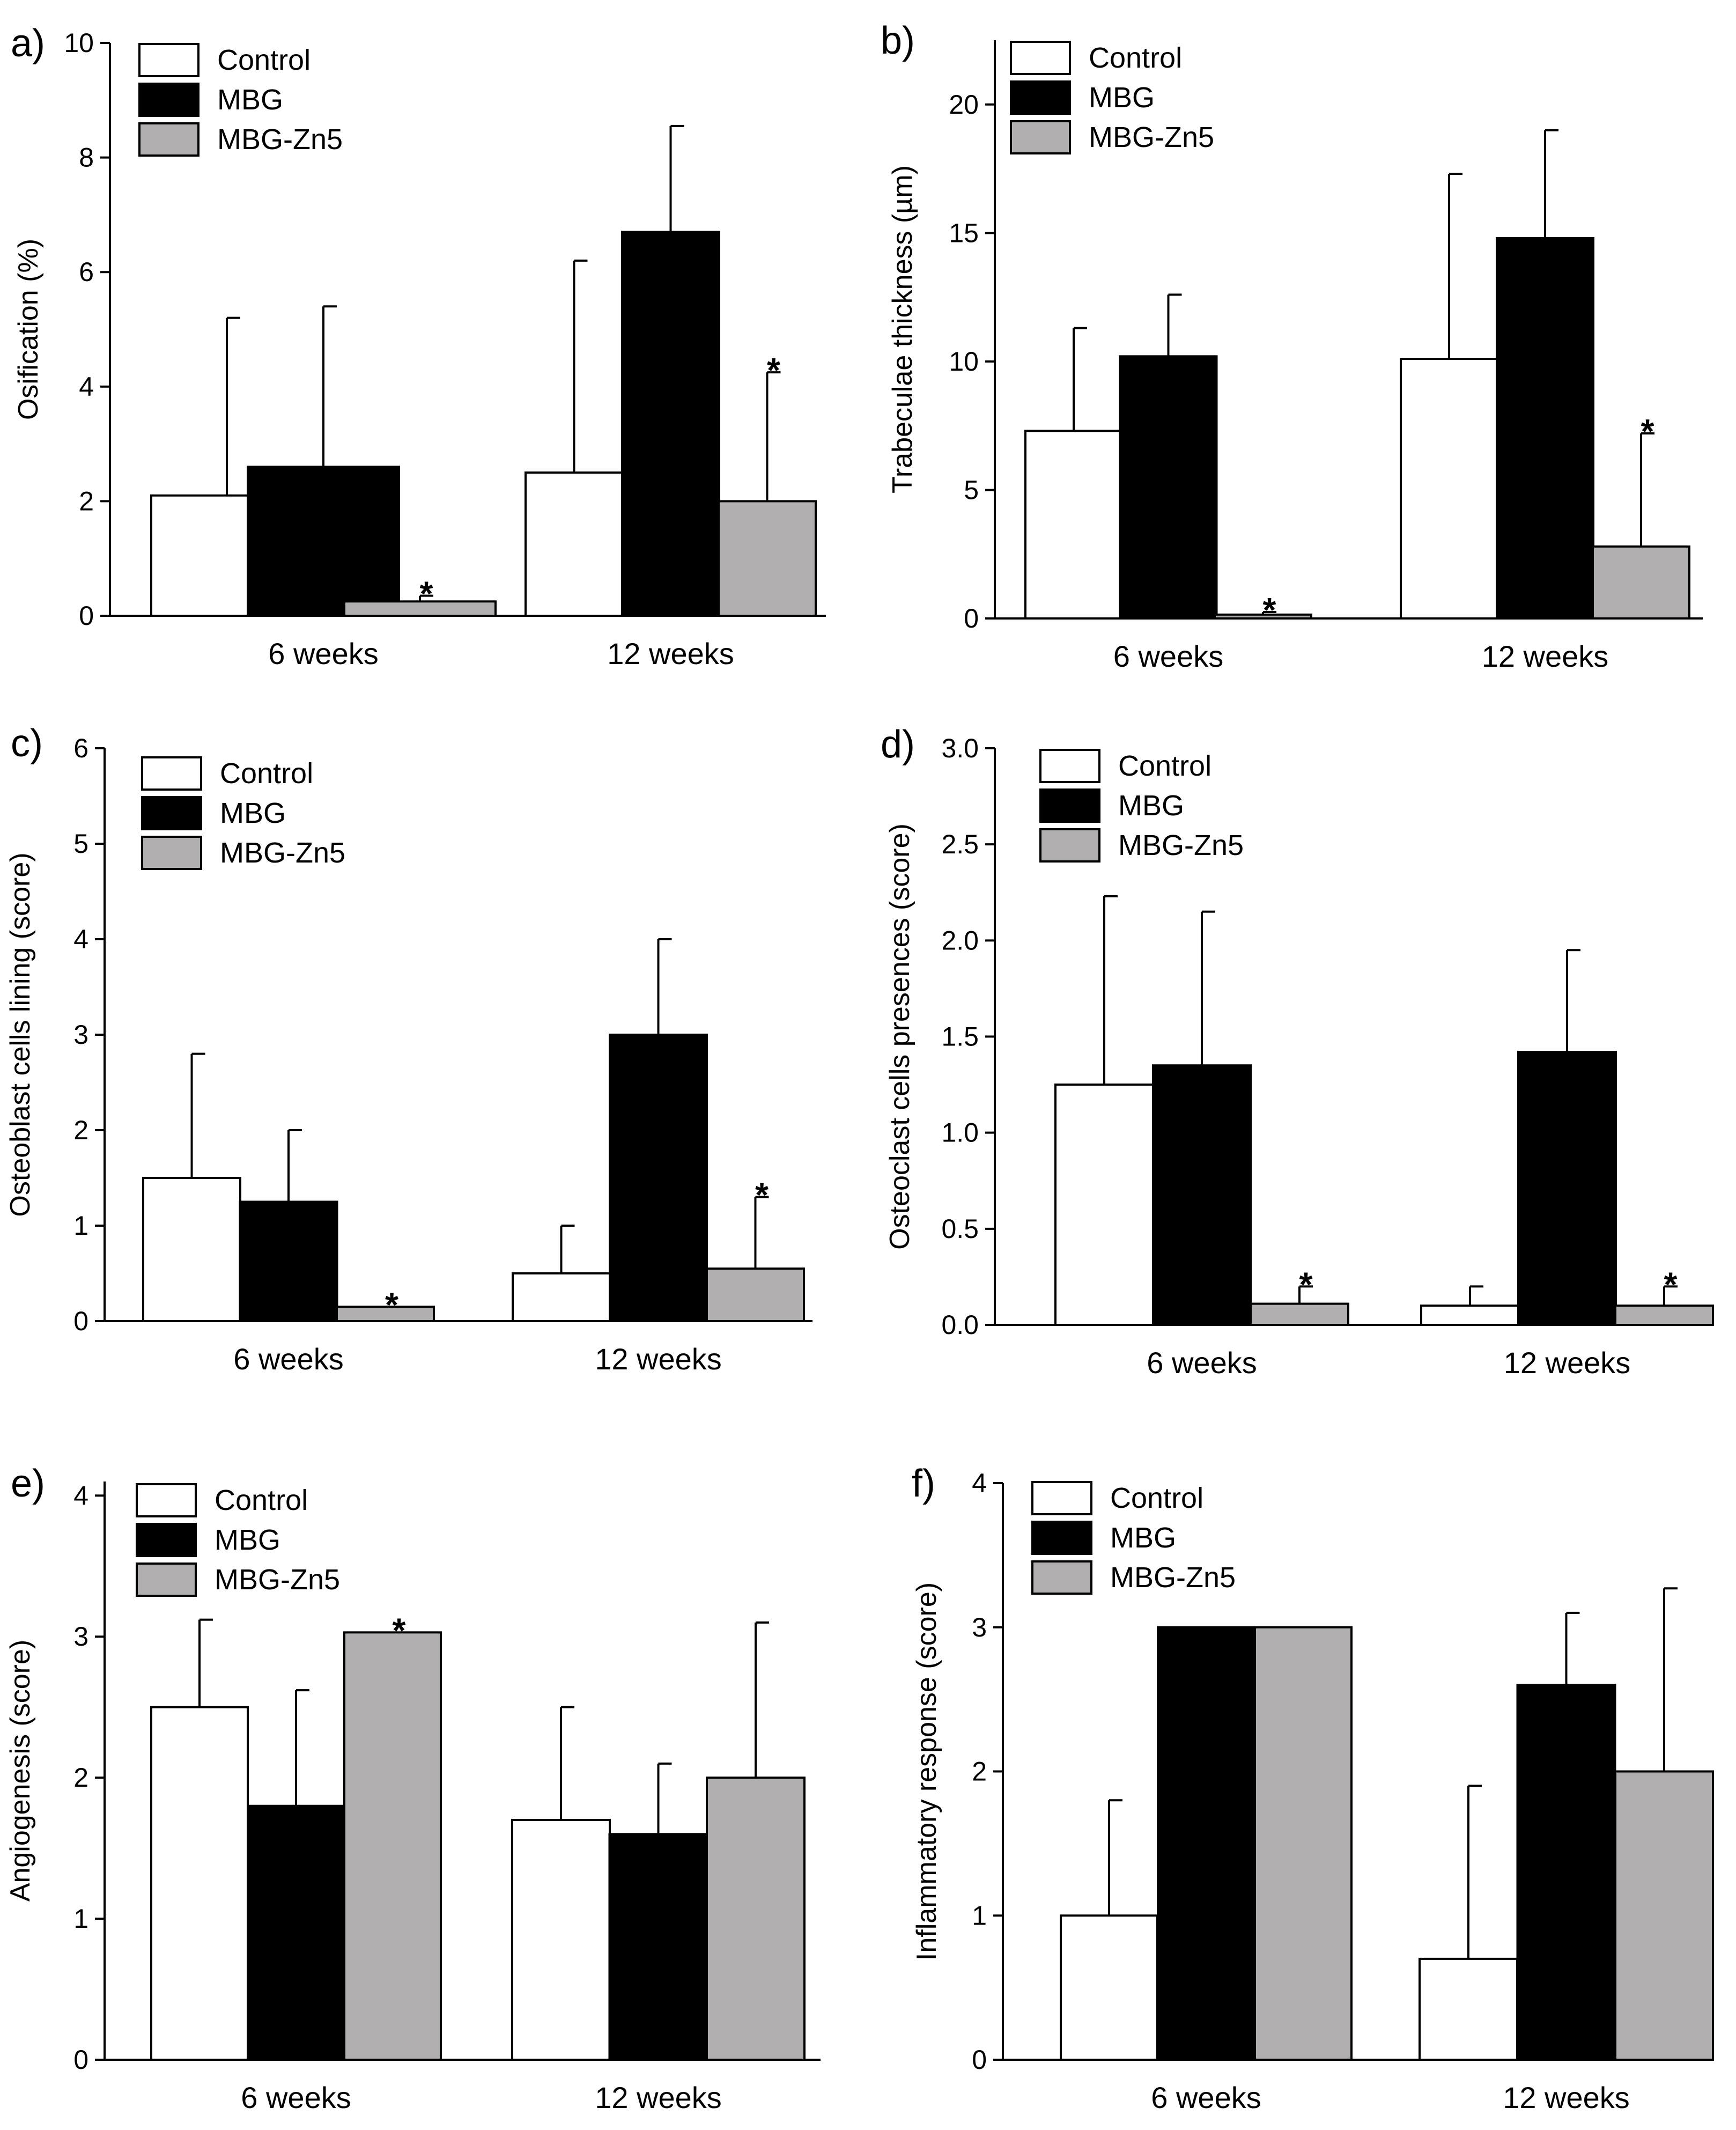 This screenshot has width=1736, height=2130. What do you see at coordinates (927, 1772) in the screenshot?
I see `y-axis-label: Inflammatory response (score)` at bounding box center [927, 1772].